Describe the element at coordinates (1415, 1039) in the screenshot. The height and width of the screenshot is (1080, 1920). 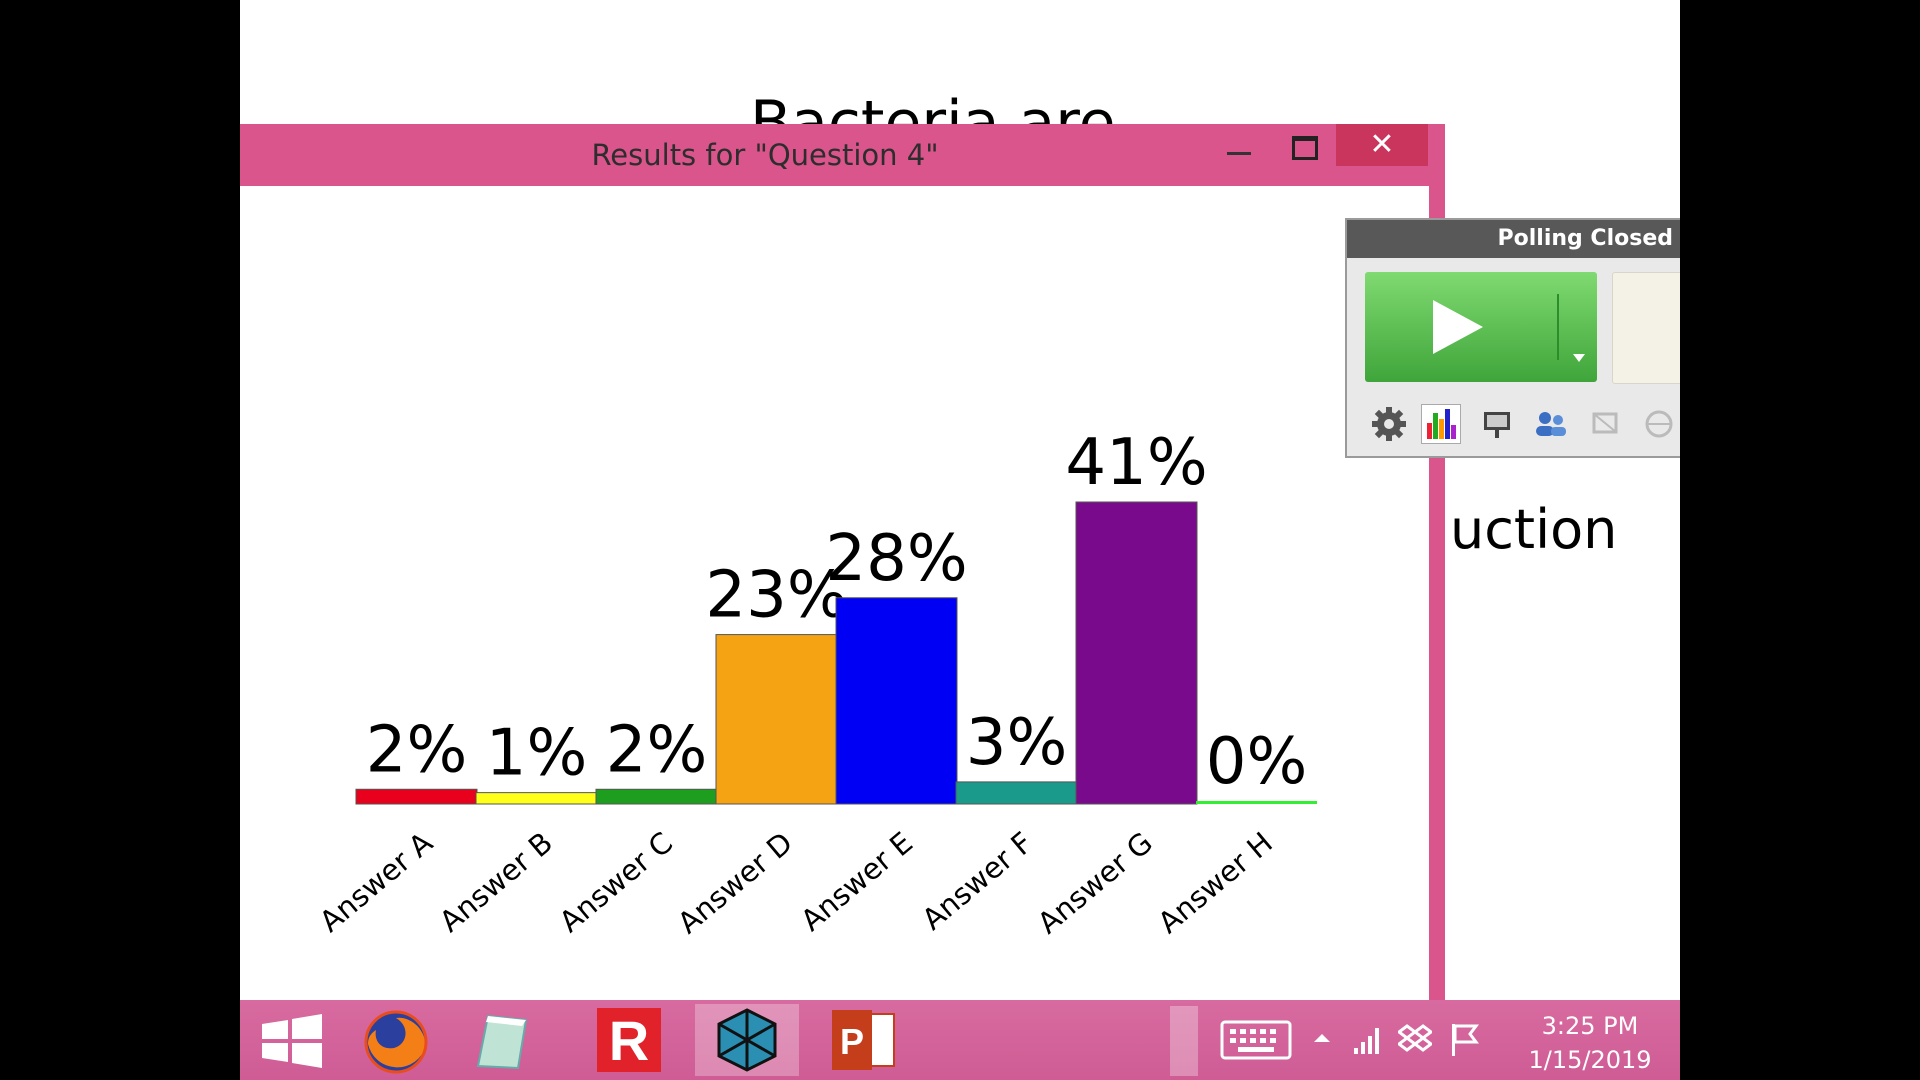
I see `dropbox-icon` at that location.